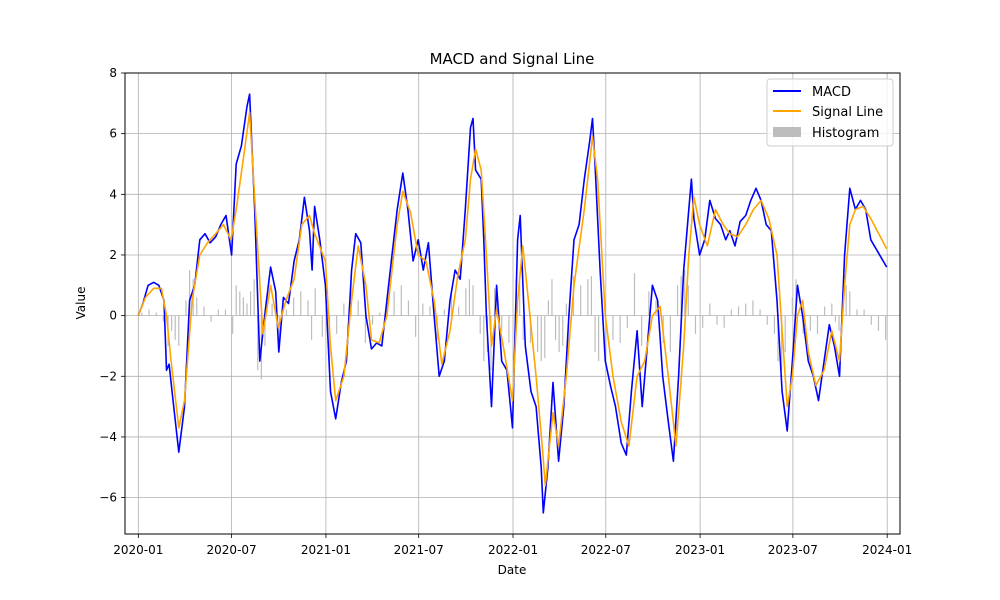 This screenshot has width=1000, height=600. What do you see at coordinates (512, 570) in the screenshot?
I see `x-axis-label: Date` at bounding box center [512, 570].